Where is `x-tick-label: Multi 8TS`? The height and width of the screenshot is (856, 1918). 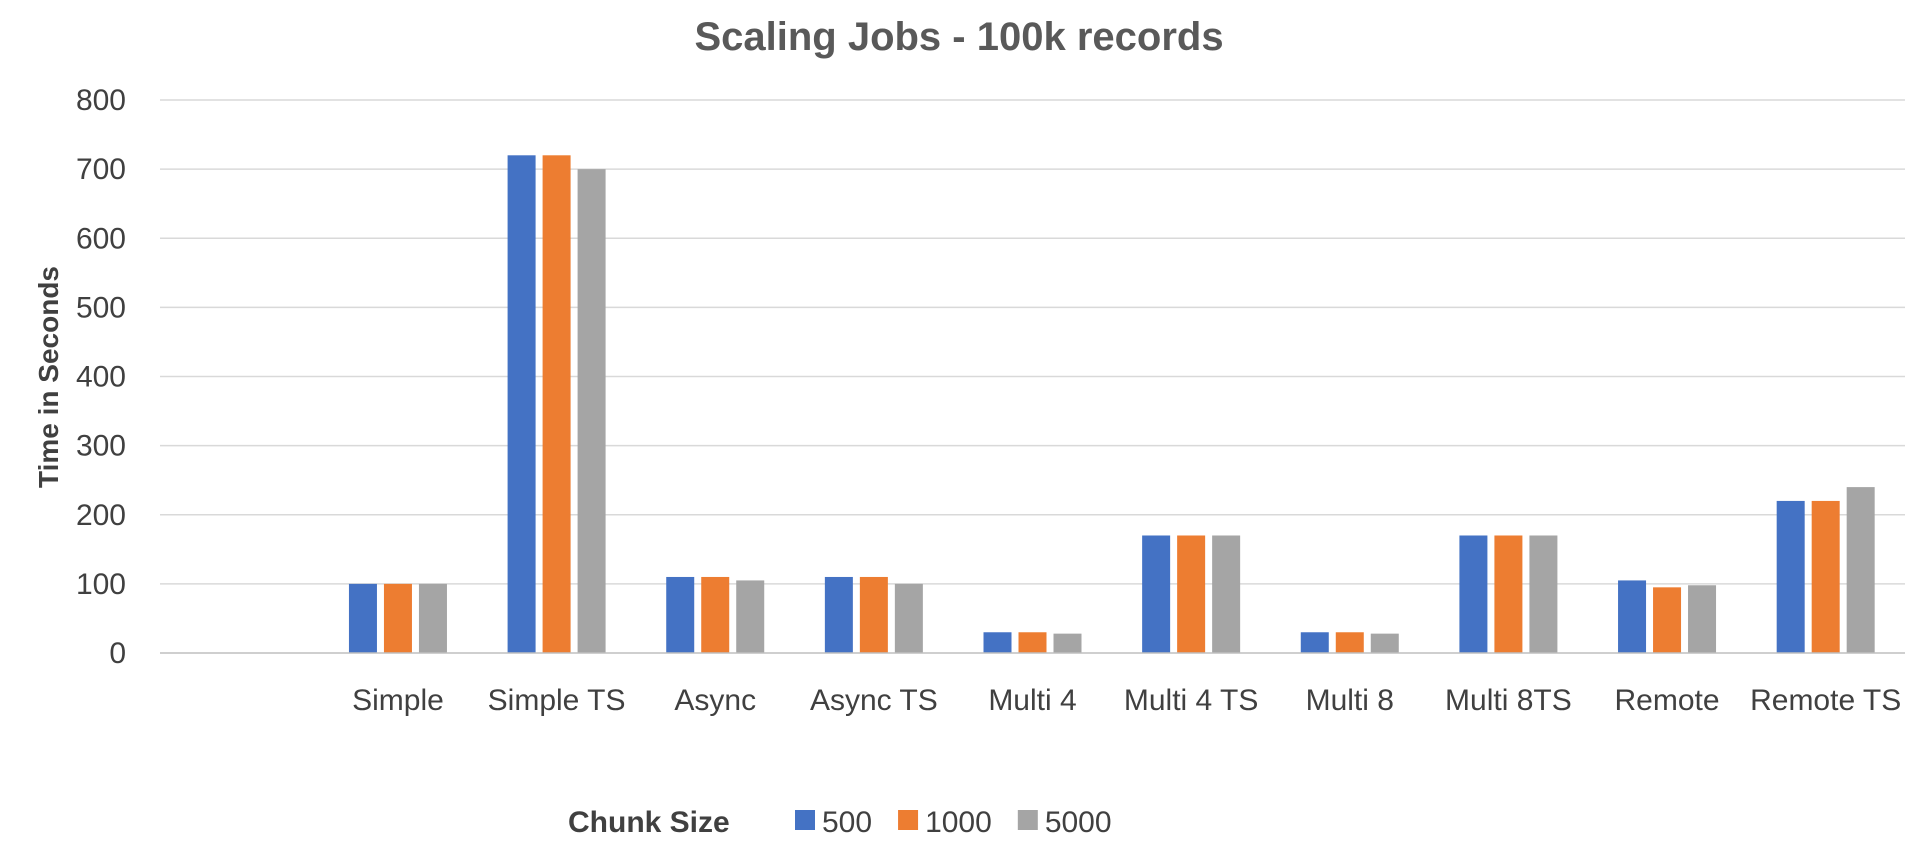
x-tick-label: Multi 8TS is located at coordinates (1508, 700).